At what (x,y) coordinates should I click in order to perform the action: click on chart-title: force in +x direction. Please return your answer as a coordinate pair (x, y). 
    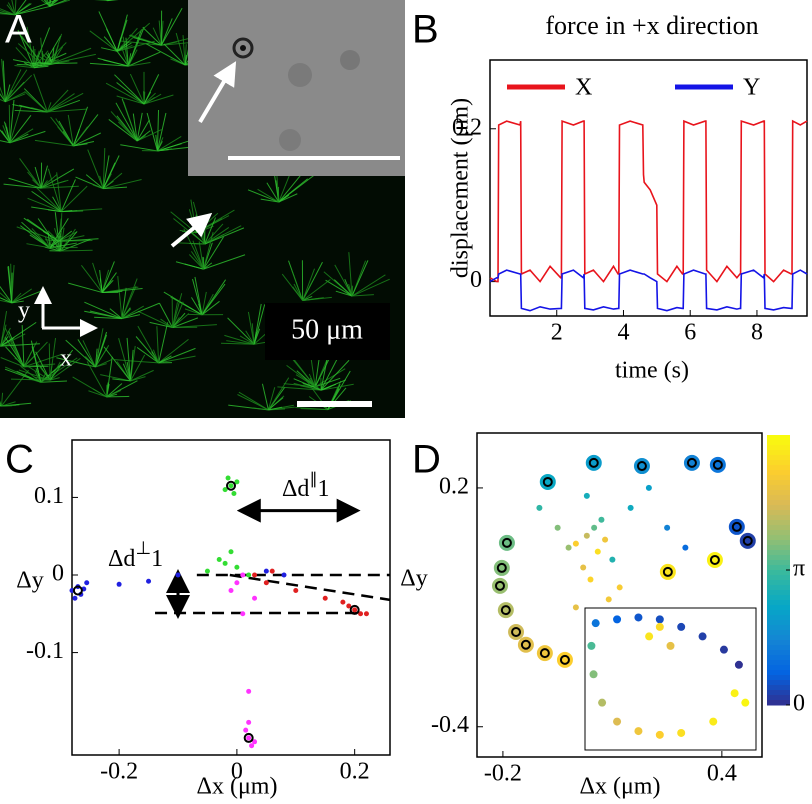
    Looking at the image, I should click on (651, 25).